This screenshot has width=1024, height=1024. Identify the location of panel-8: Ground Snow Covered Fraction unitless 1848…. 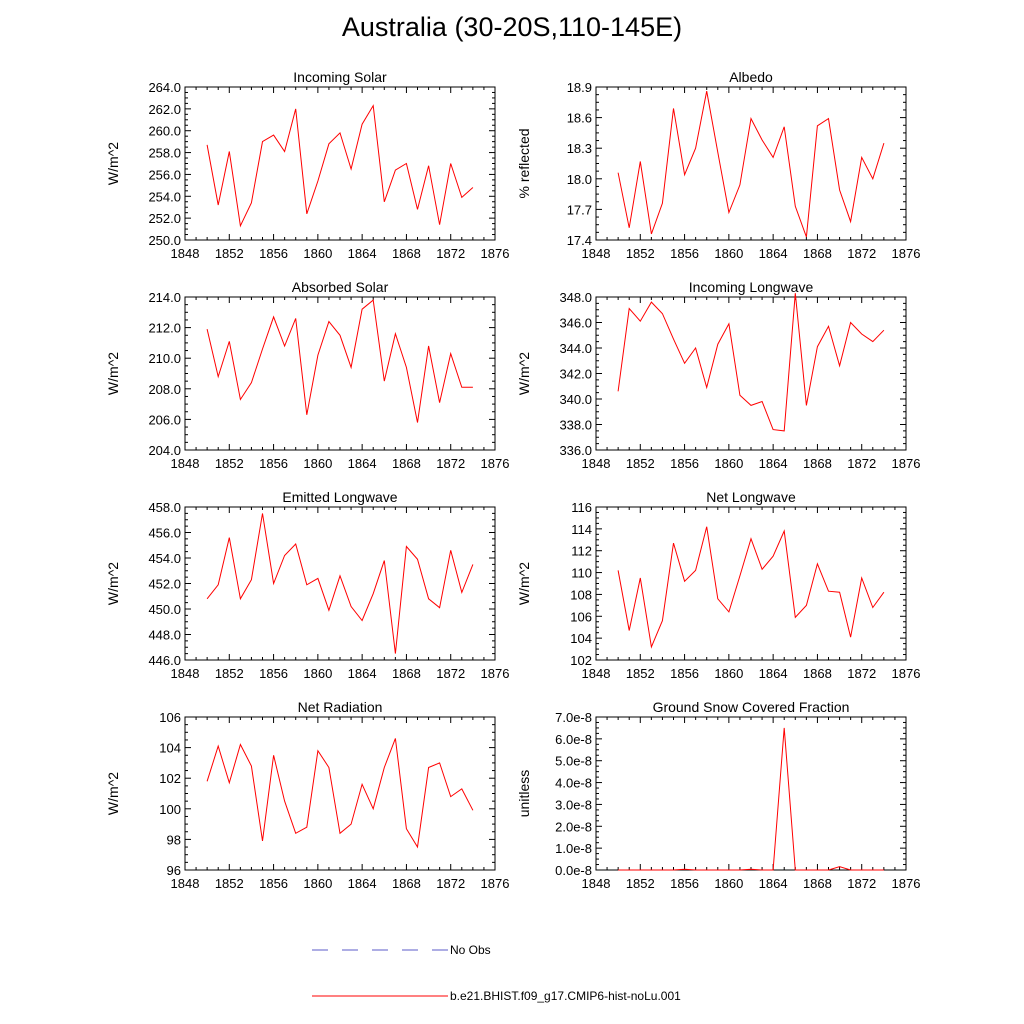
(718, 795).